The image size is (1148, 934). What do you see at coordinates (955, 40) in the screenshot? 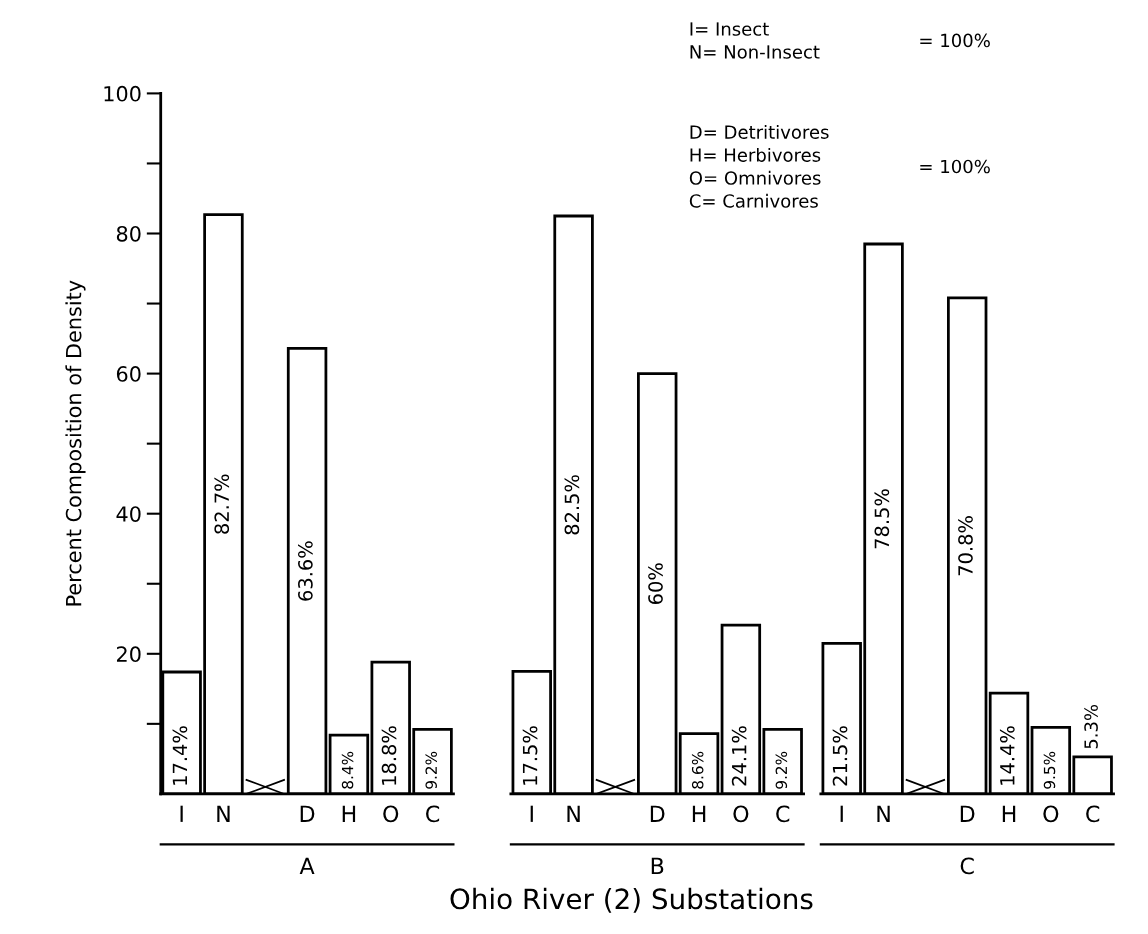
I see `text: = 100%` at bounding box center [955, 40].